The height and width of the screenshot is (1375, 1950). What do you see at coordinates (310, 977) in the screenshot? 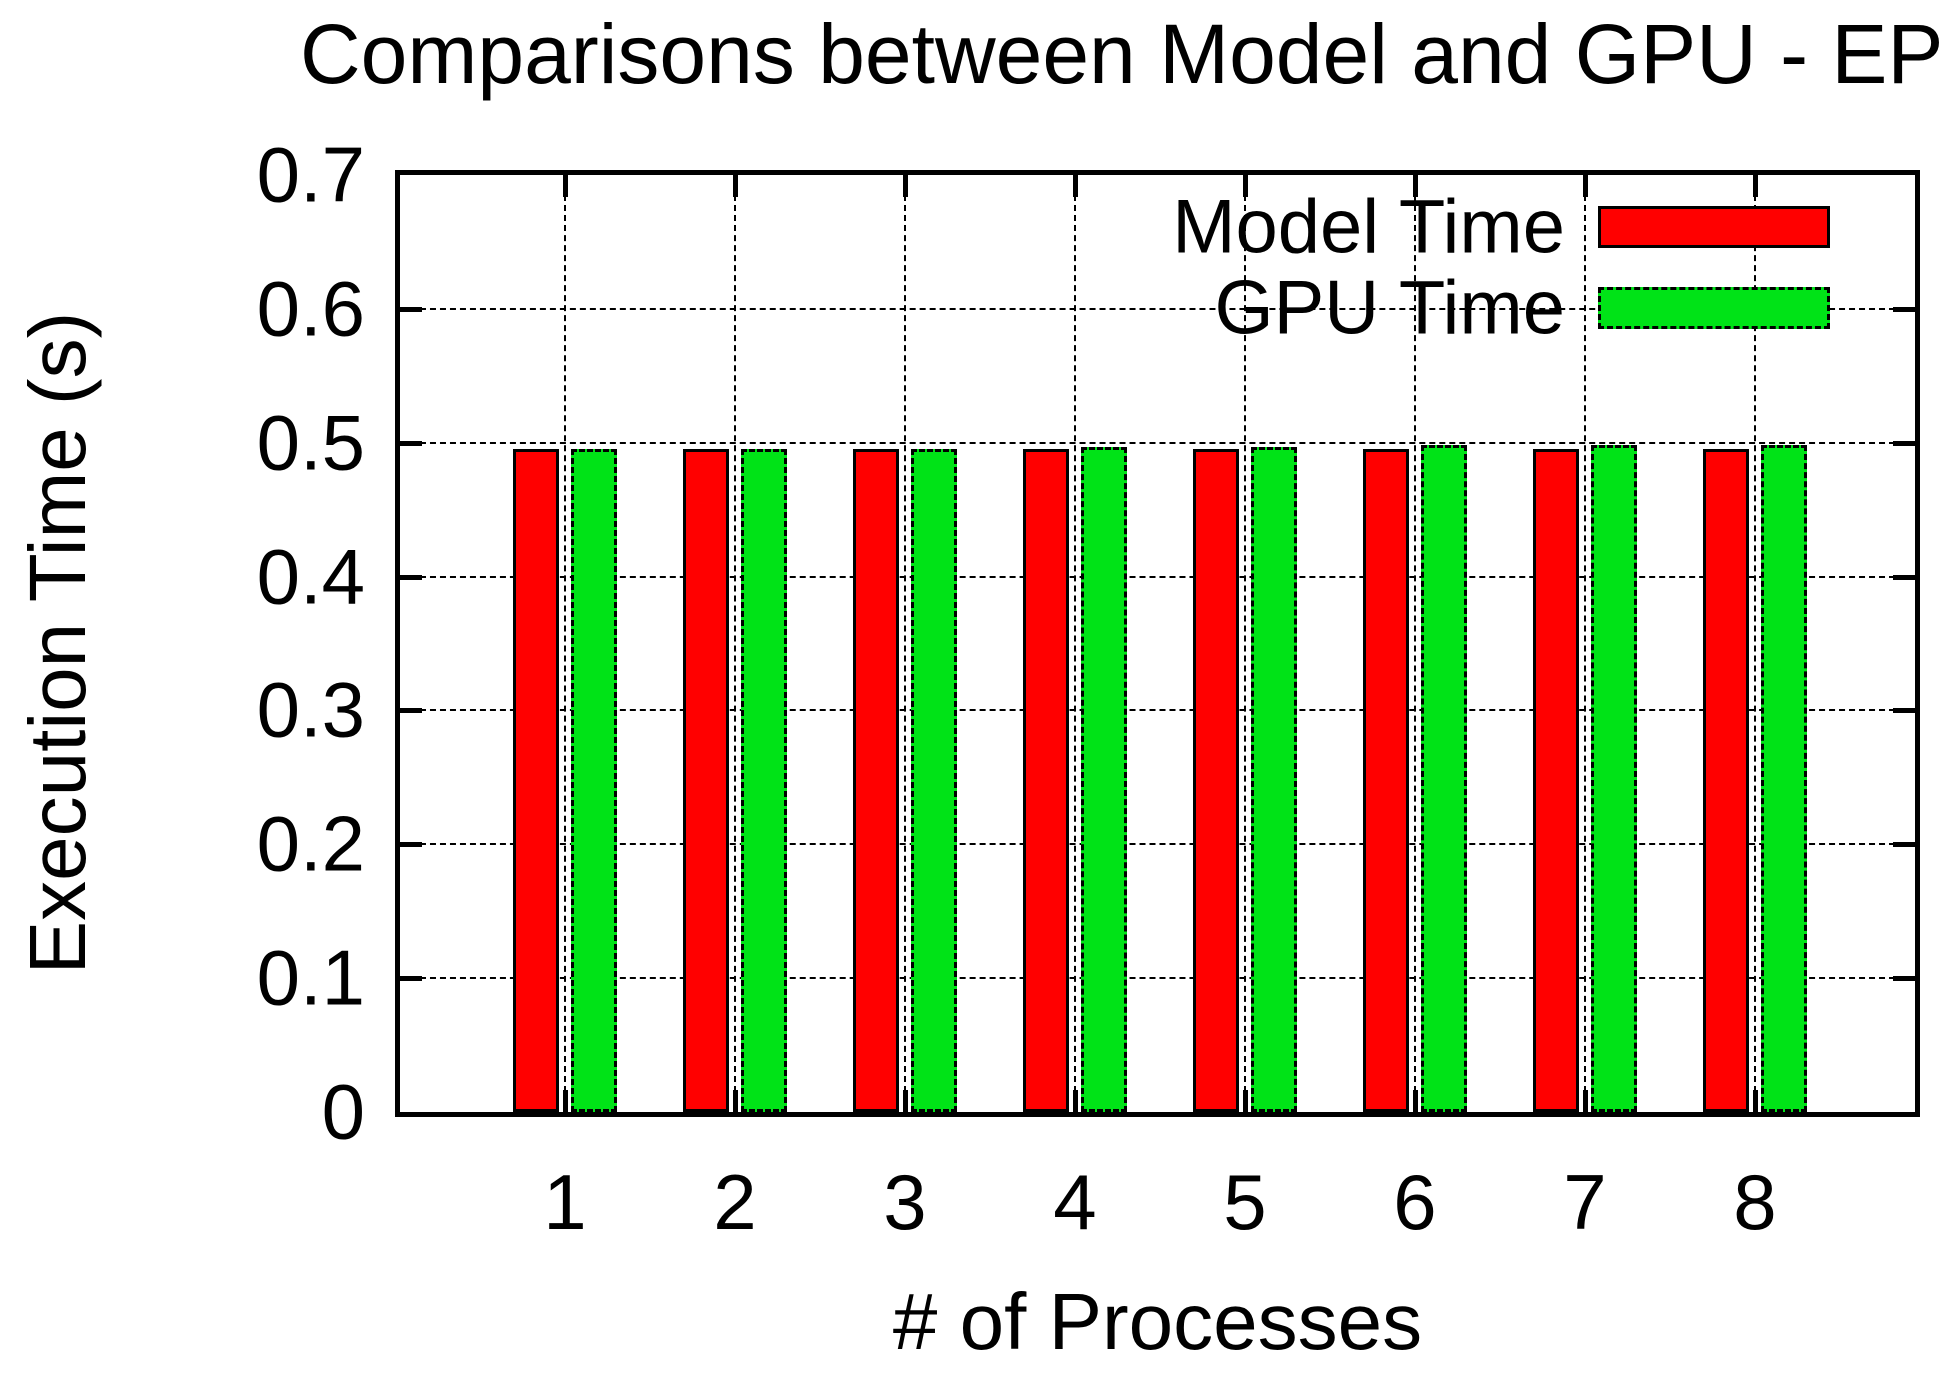
I see `y-tick-label: 0.1` at bounding box center [310, 977].